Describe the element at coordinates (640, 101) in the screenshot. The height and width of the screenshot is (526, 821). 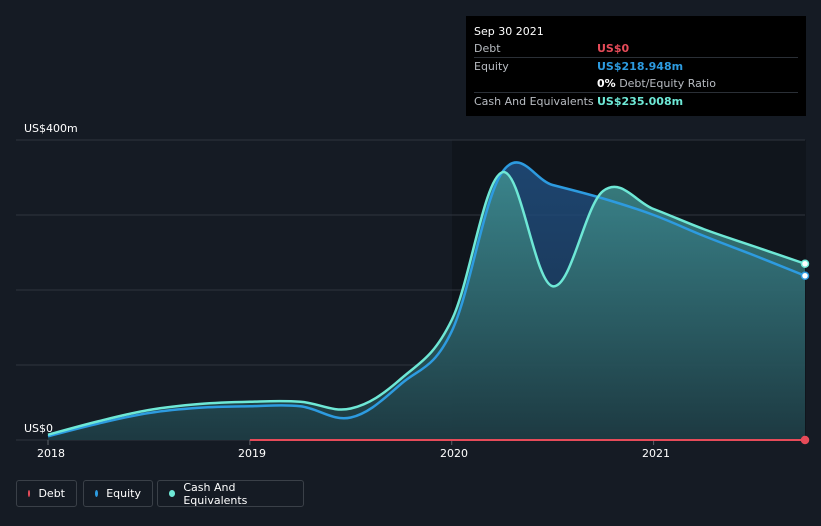
I see `tooltip-cash-value: US$235.008m` at that location.